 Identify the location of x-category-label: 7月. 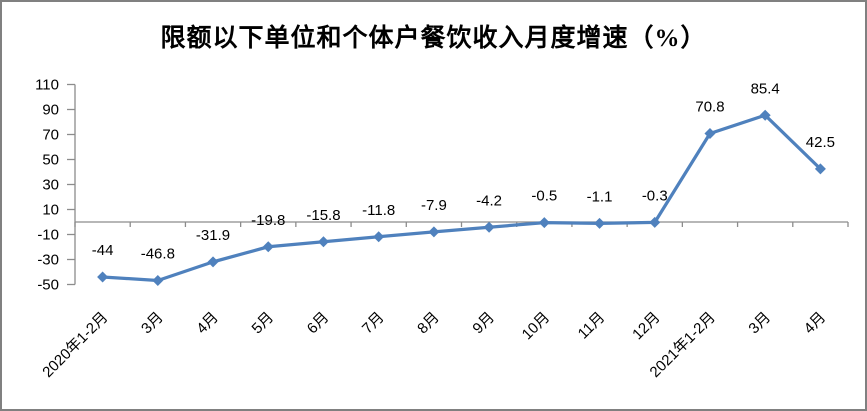
(373, 323).